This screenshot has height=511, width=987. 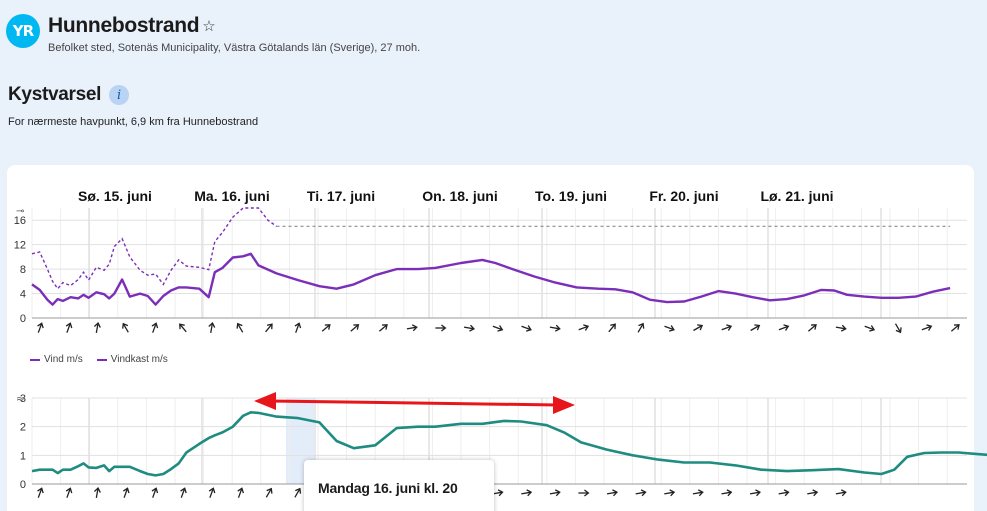 I want to click on wave-ytick-label: 0, so click(x=23, y=485).